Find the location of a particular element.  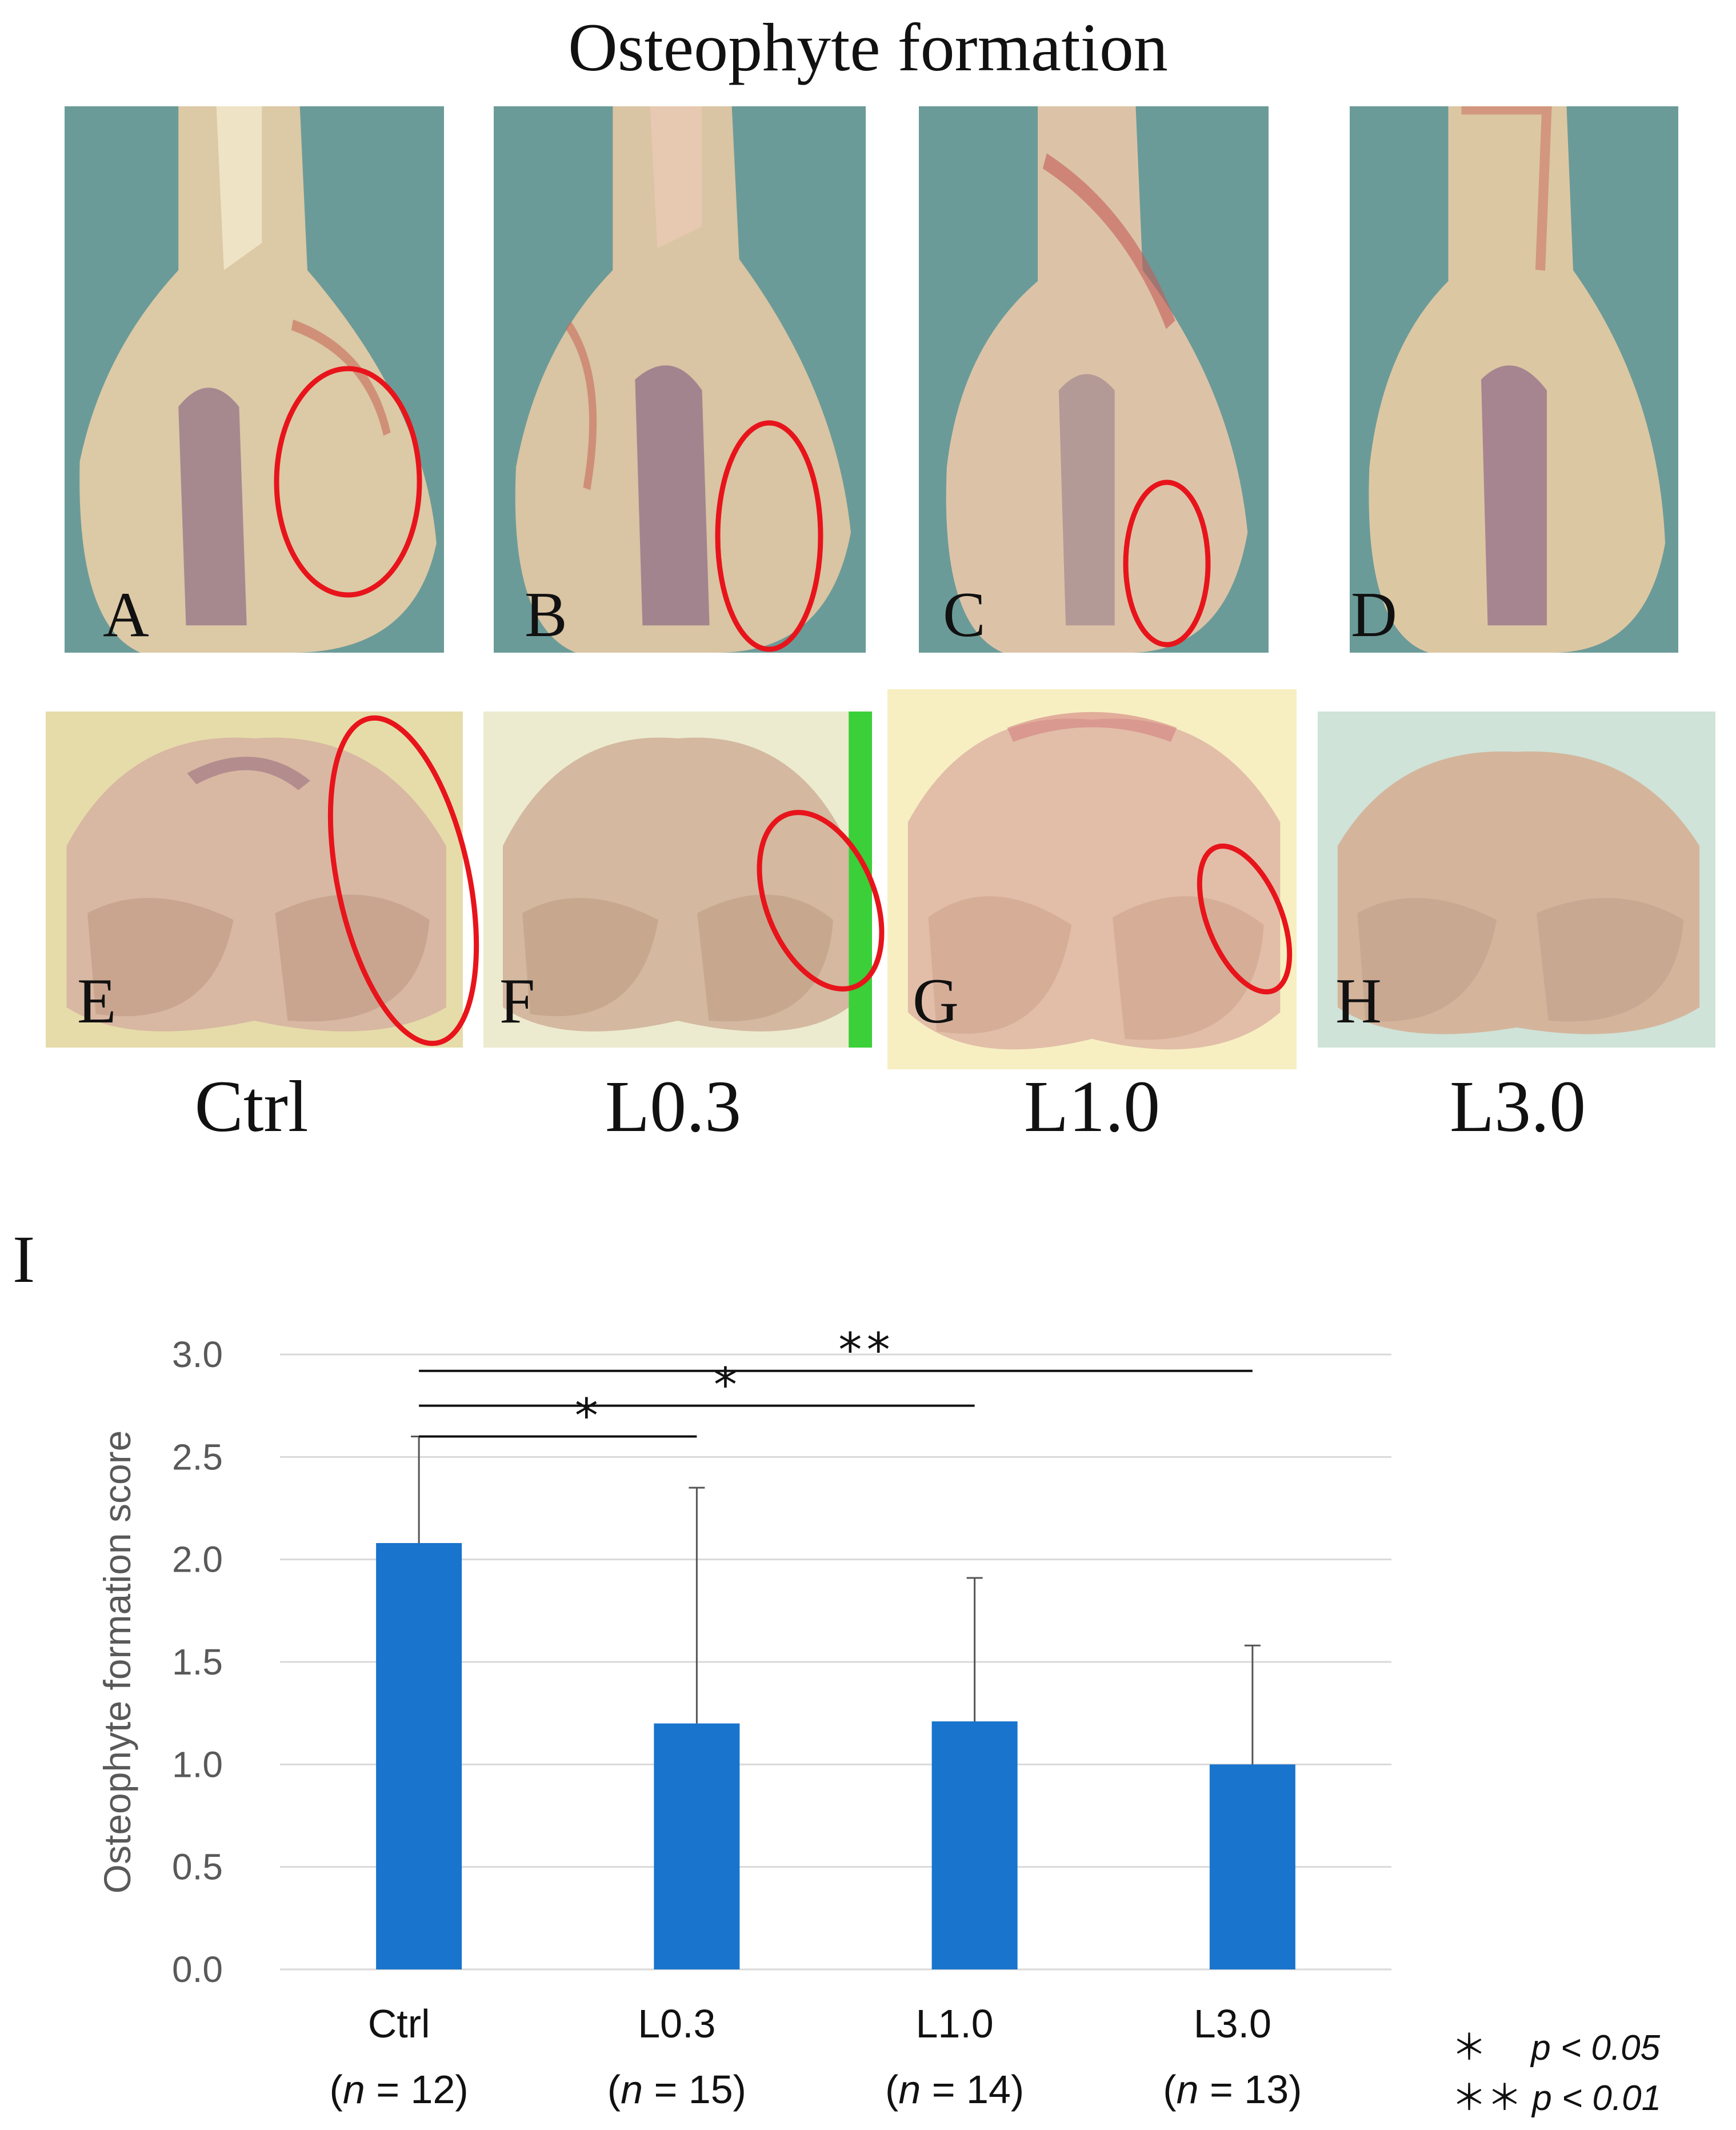

legend-p001: ＊＊ p < 0.01 is located at coordinates (1556, 2094).